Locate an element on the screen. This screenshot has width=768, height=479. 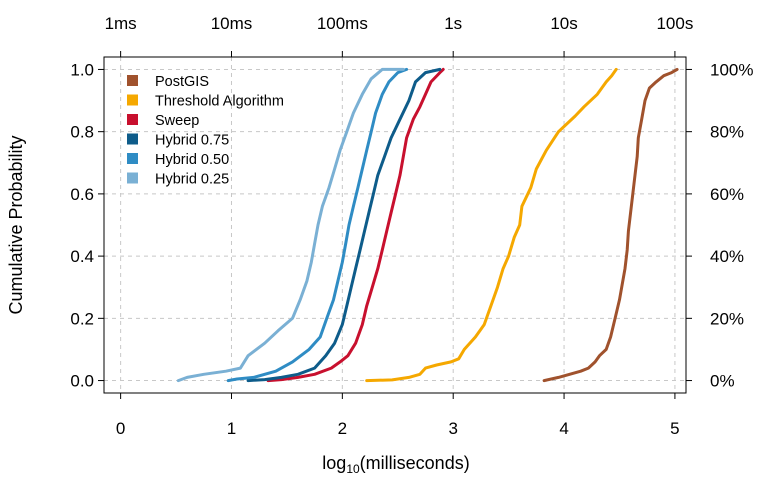
x-tick-label: 1 is located at coordinates (231, 428).